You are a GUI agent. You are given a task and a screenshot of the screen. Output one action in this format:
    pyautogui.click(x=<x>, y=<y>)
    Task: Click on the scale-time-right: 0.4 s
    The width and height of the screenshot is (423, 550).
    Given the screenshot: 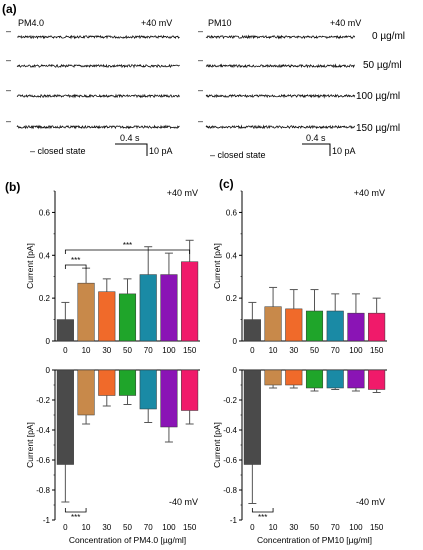 What is the action you would take?
    pyautogui.click(x=316, y=138)
    